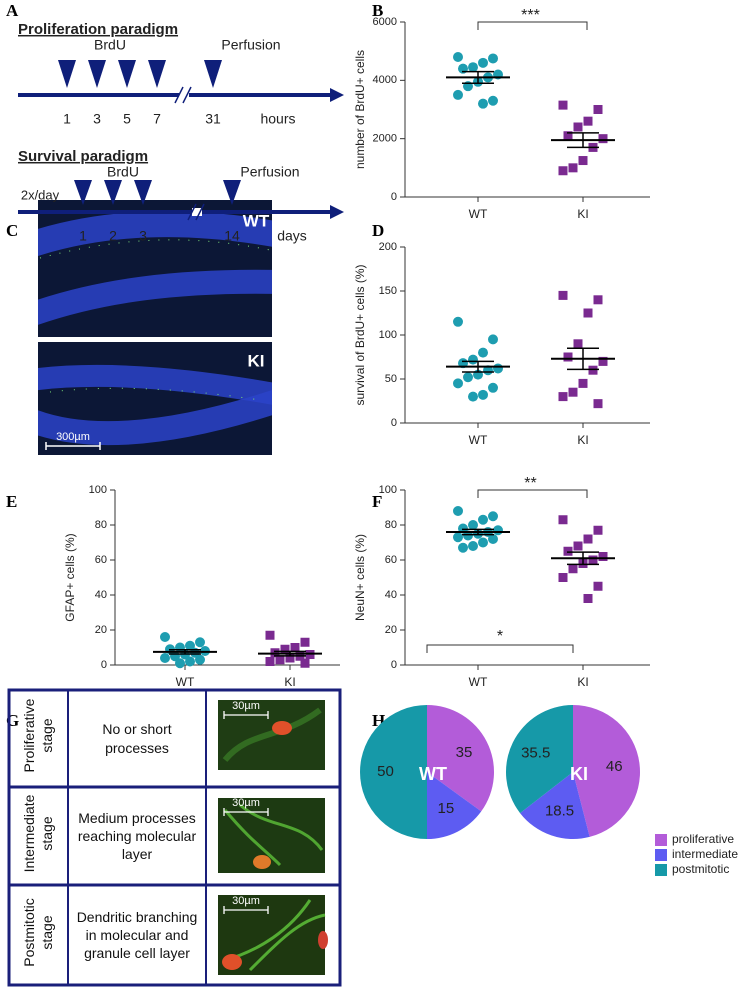  Describe the element at coordinates (378, 230) in the screenshot. I see `panel-label: D` at that location.